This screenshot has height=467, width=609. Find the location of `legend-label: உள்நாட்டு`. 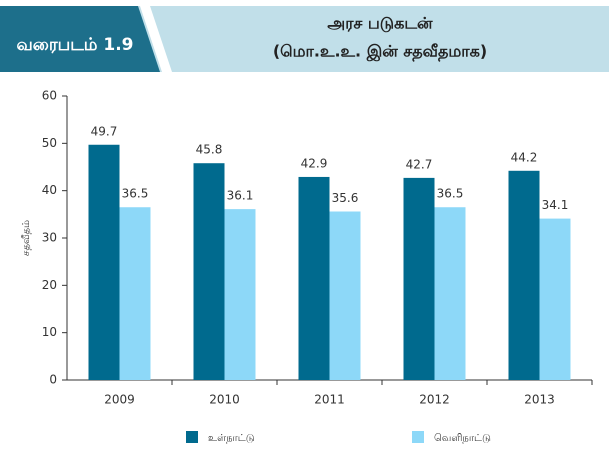

legend-label: உள்நாட்டு is located at coordinates (231, 438).